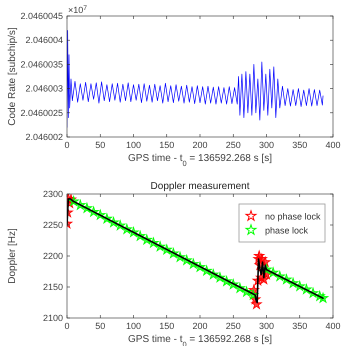 The width and height of the screenshot is (343, 346). I want to click on y-tick-label: 2150, so click(52, 287).